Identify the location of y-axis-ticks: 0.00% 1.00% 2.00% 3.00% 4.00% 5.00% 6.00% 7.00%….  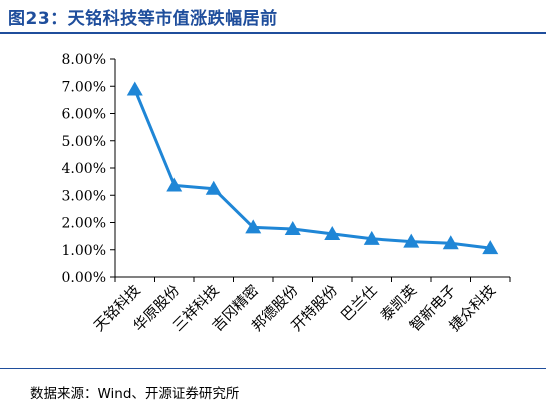
(88, 169).